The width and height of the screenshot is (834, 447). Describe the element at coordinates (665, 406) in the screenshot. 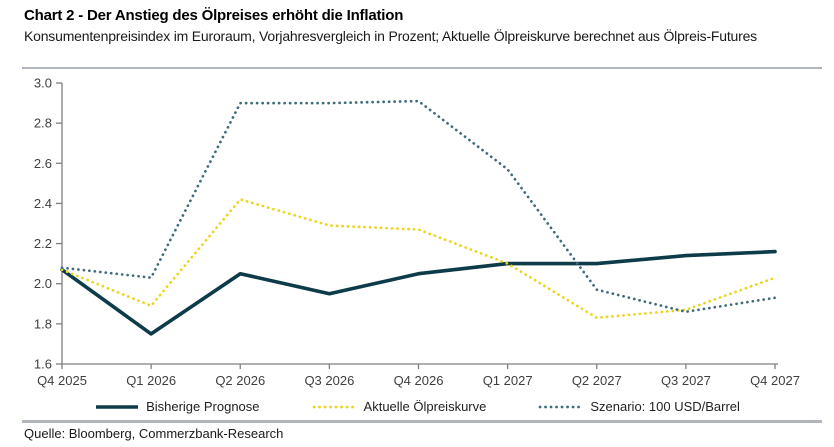

I see `legend-label: Szenario: 100 USD/Barrel` at that location.